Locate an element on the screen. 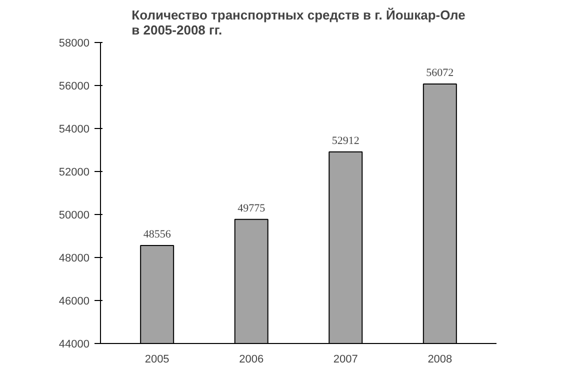 Image resolution: width=576 pixels, height=383 pixels. y-tick-label: 50000 is located at coordinates (74, 216).